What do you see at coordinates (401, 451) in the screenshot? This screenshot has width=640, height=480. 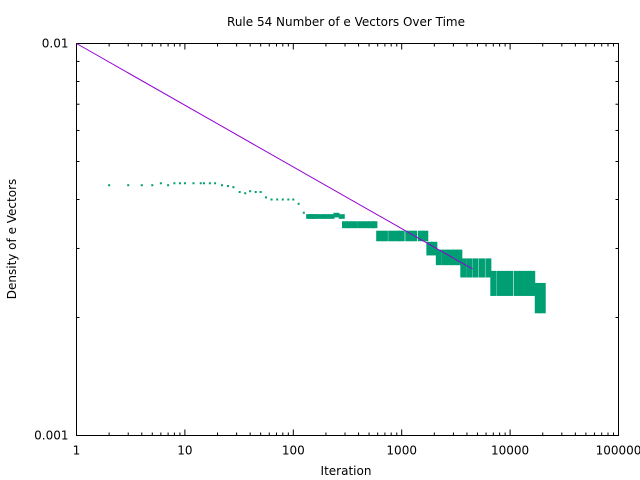 I see `x-tick-label: 1000` at bounding box center [401, 451].